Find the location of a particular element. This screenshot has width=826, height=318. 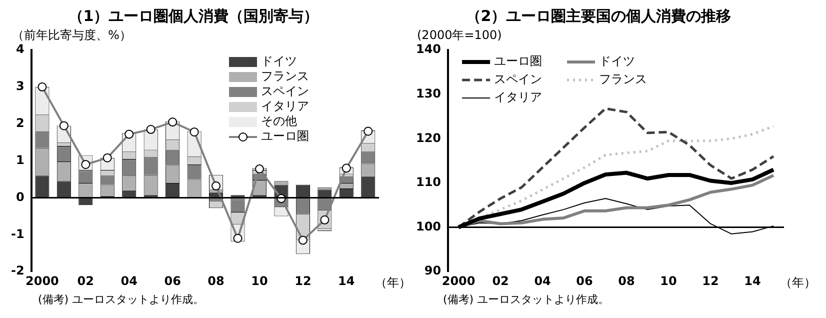

y-axis-title: （前年比寄与度、%） is located at coordinates (72, 35).